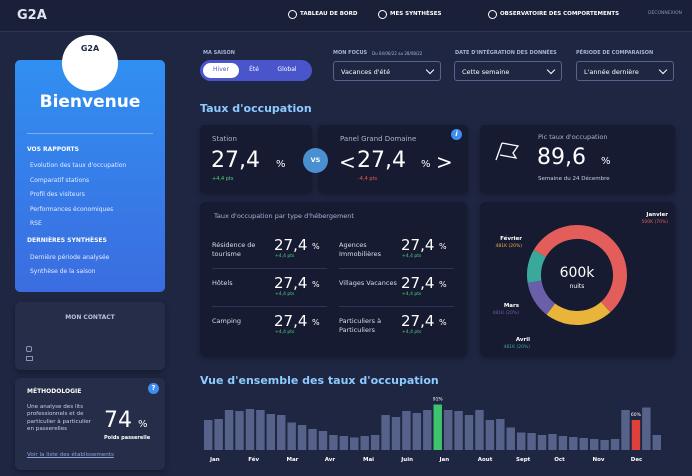 Image resolution: width=692 pixels, height=476 pixels. Describe the element at coordinates (143, 424) in the screenshot. I see `method-unit: %` at that location.